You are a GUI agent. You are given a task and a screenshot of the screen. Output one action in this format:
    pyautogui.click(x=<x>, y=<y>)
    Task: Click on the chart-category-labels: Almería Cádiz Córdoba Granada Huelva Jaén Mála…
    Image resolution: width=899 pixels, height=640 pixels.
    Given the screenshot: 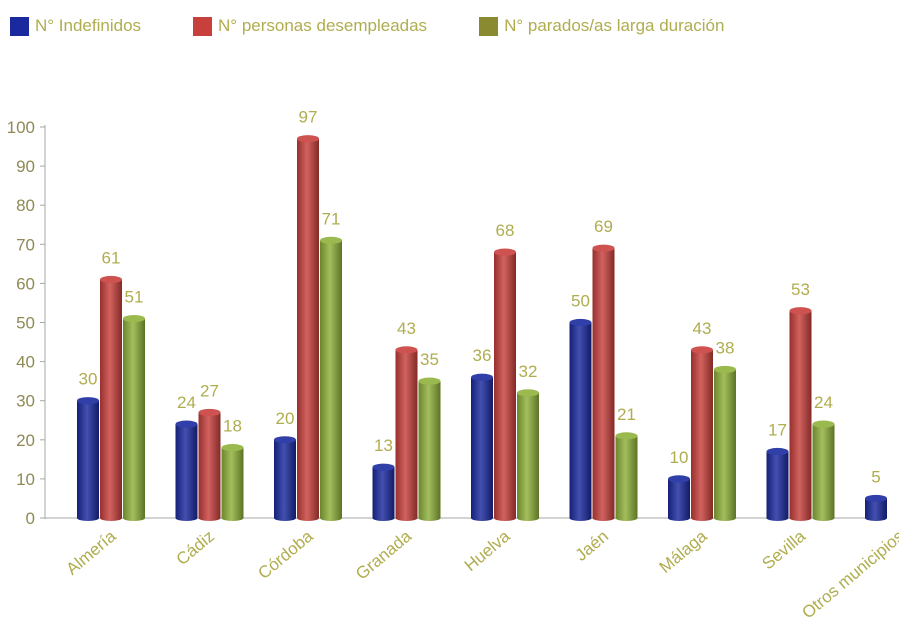 What is the action you would take?
    pyautogui.click(x=480, y=574)
    